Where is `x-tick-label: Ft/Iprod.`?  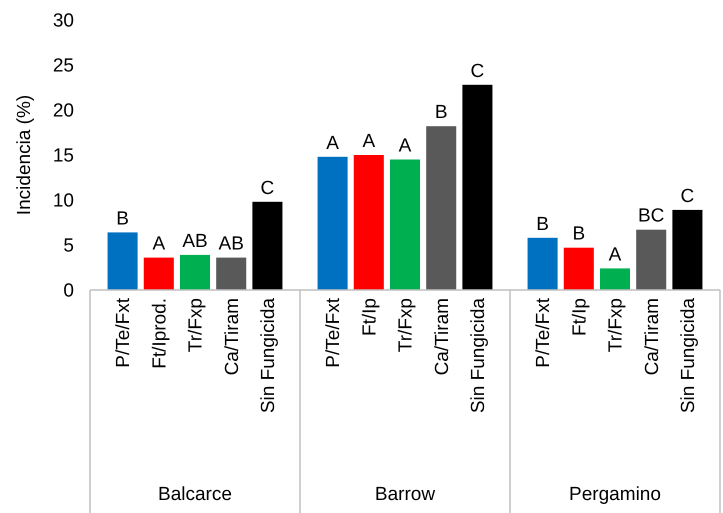
x-tick-label: Ft/Iprod. is located at coordinates (159, 333).